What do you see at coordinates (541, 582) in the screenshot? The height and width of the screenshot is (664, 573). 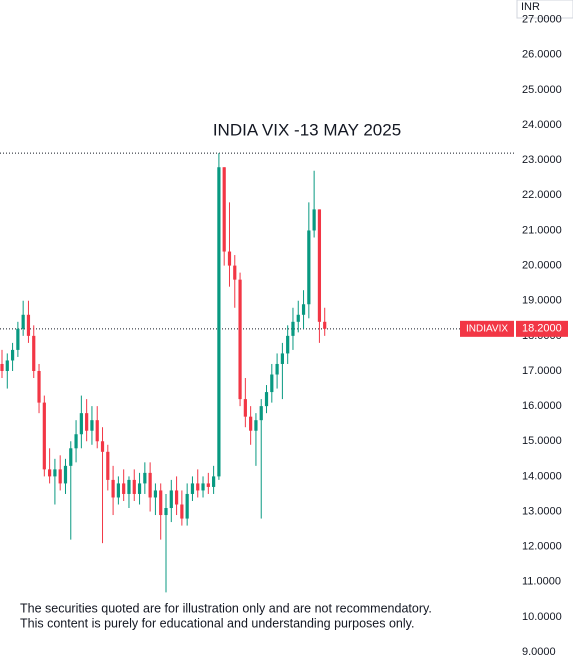 I see `y-tick-label: 11.0000` at bounding box center [541, 582].